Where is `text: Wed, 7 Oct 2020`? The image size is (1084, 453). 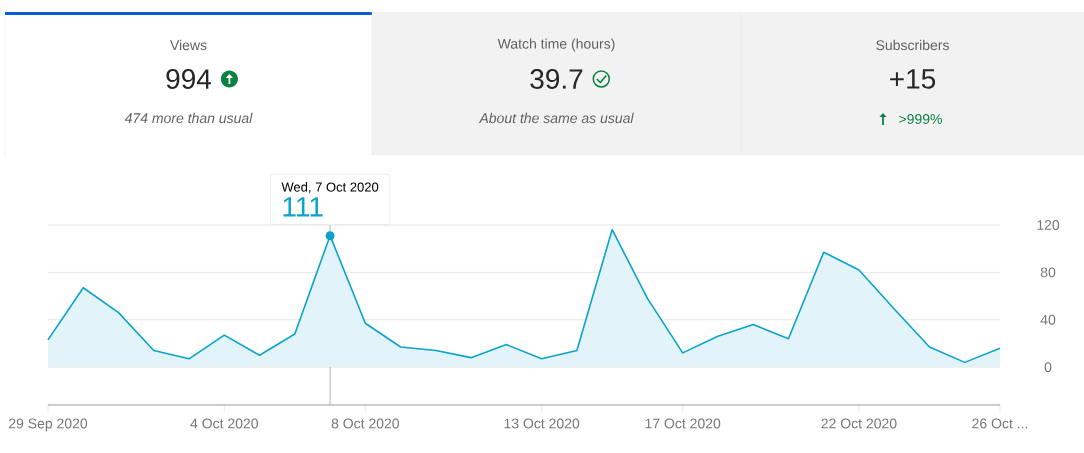 text: Wed, 7 Oct 2020 is located at coordinates (330, 188).